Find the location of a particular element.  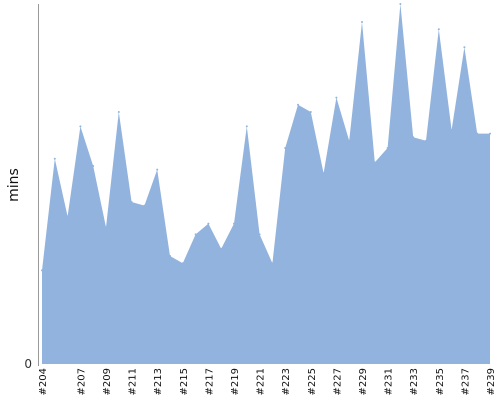

x-tick-label: #209 is located at coordinates (107, 381).